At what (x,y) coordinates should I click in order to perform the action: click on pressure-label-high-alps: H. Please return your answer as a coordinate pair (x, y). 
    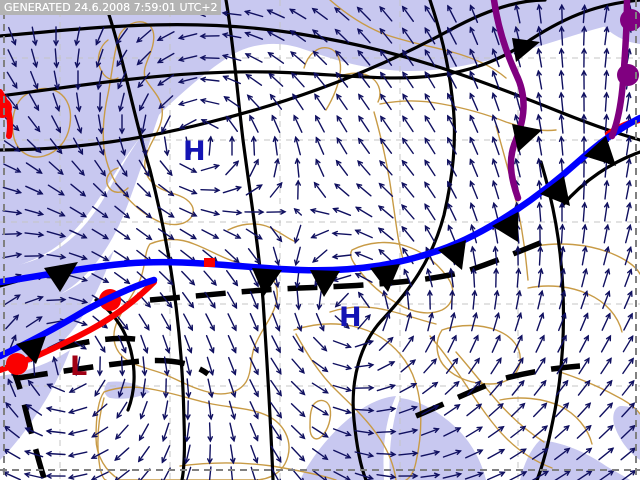
    Looking at the image, I should click on (350, 317).